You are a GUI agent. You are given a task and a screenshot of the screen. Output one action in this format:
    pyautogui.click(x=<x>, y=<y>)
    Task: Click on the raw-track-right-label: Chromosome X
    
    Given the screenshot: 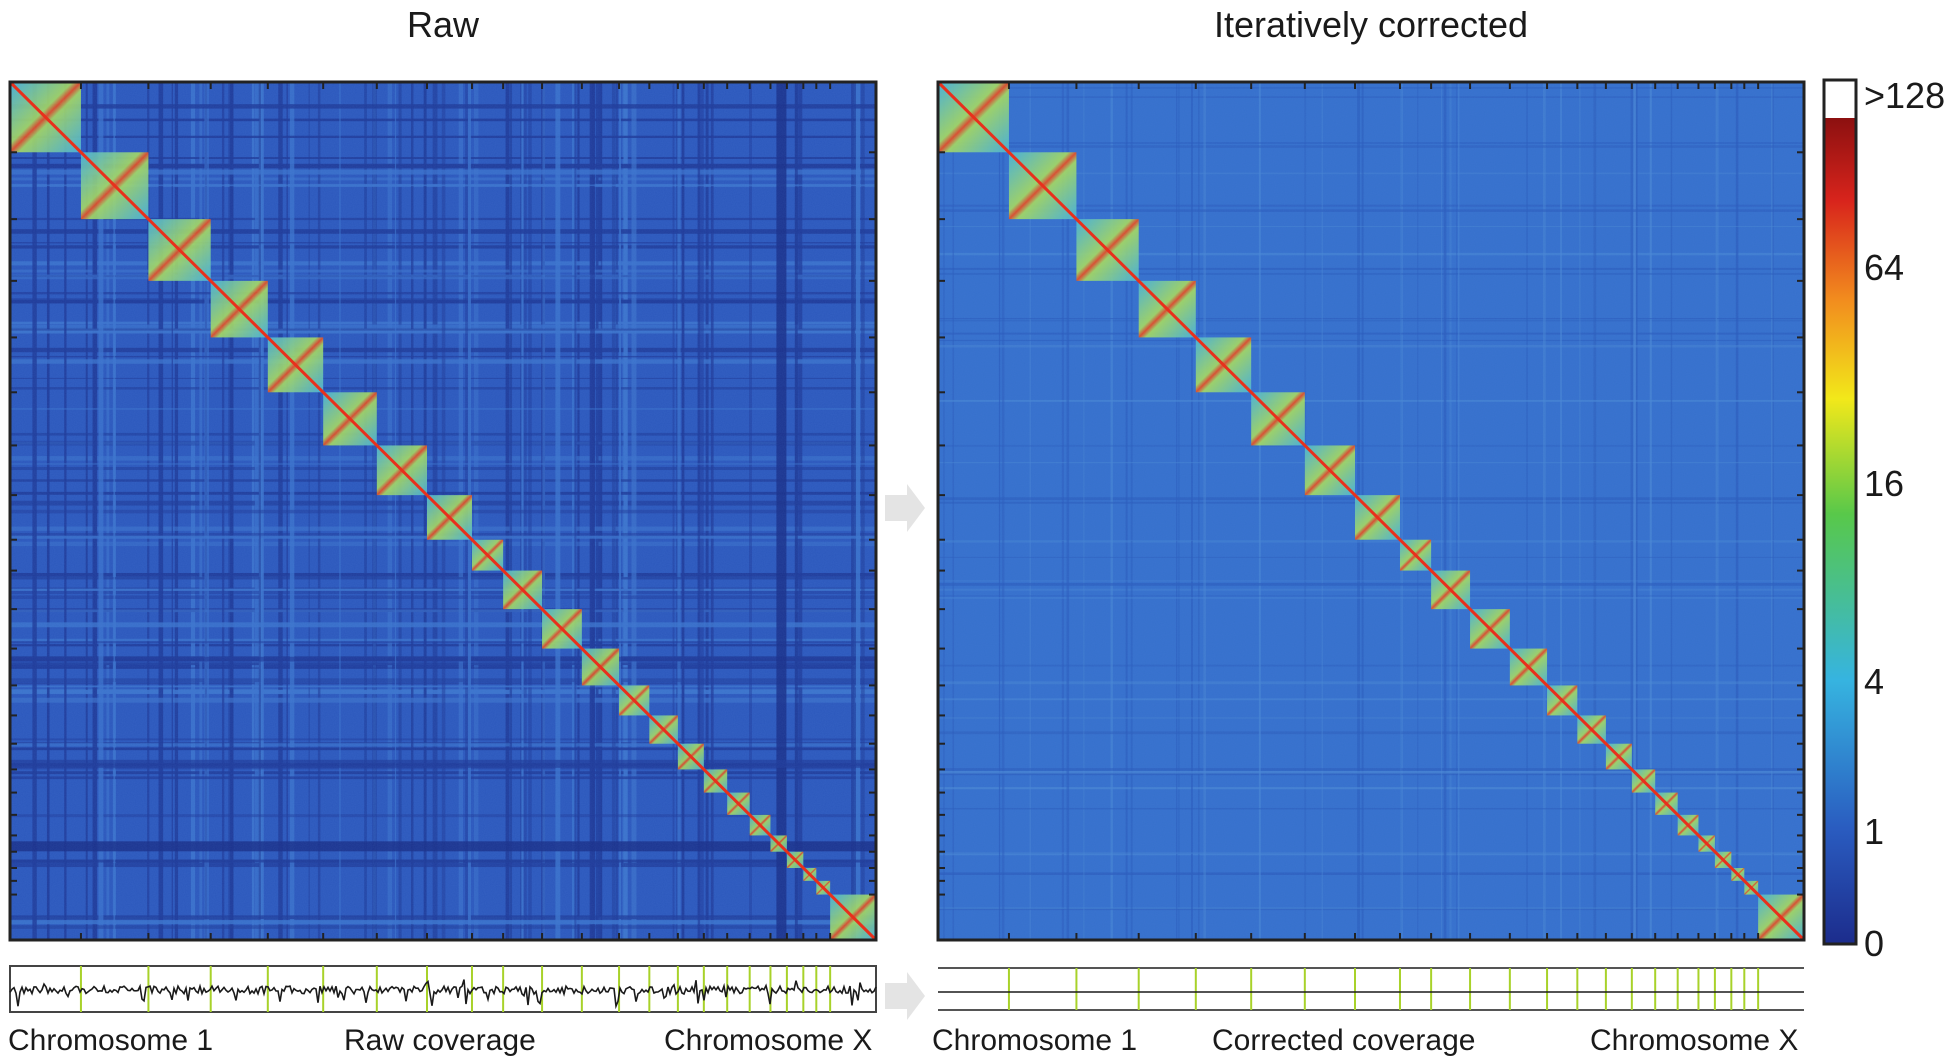 What is the action you would take?
    pyautogui.click(x=768, y=1040)
    